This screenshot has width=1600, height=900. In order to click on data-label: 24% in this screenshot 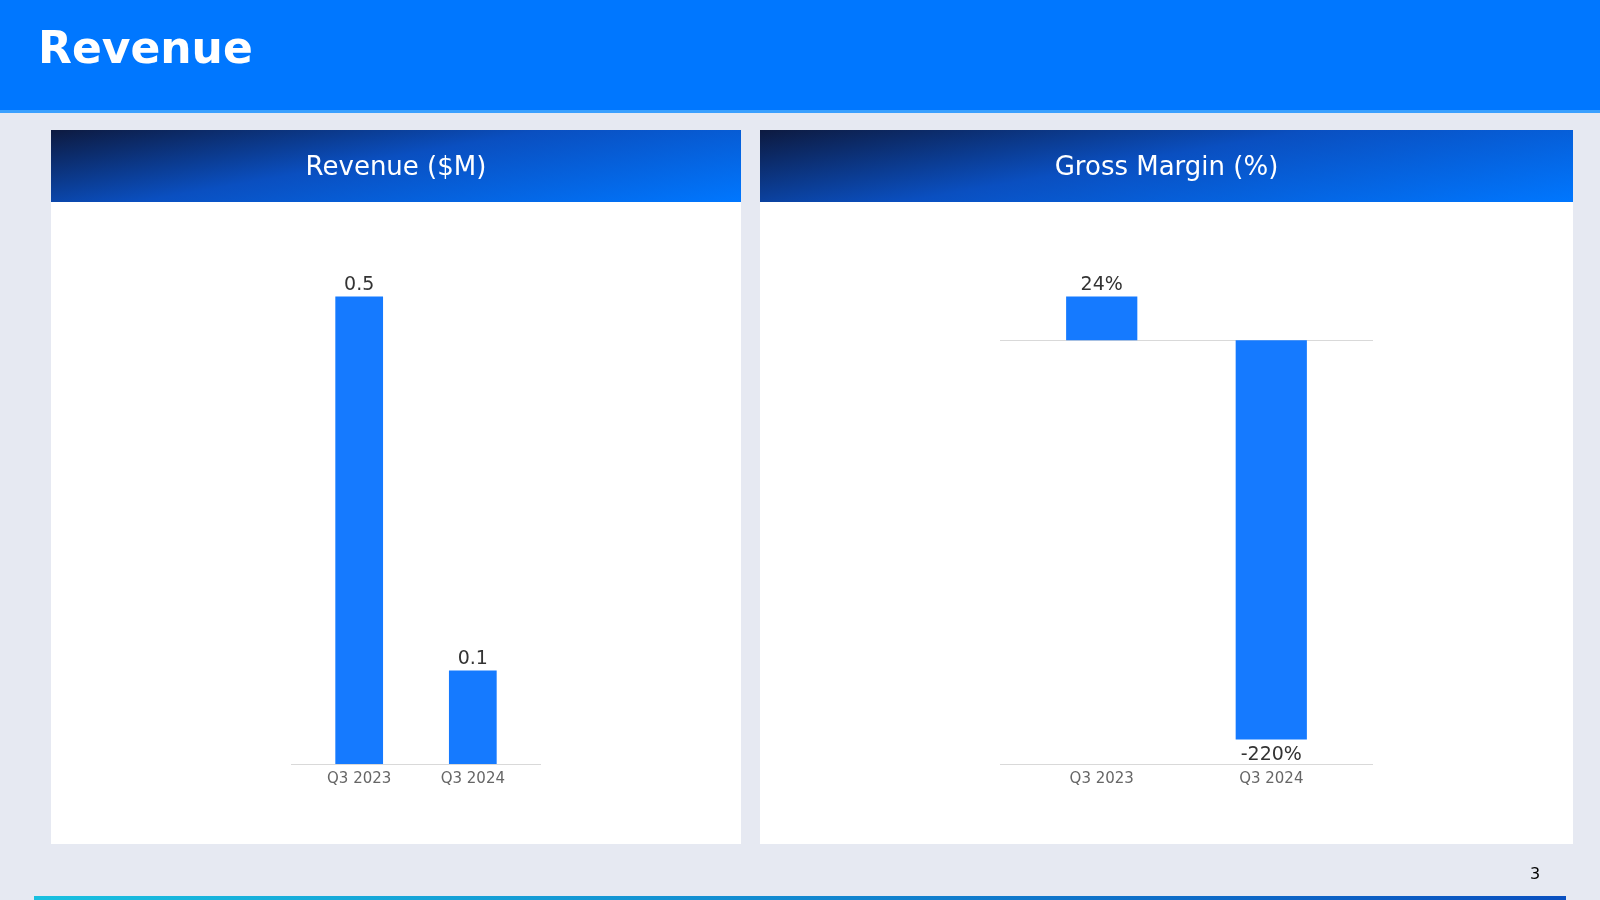, I will do `click(1101, 282)`.